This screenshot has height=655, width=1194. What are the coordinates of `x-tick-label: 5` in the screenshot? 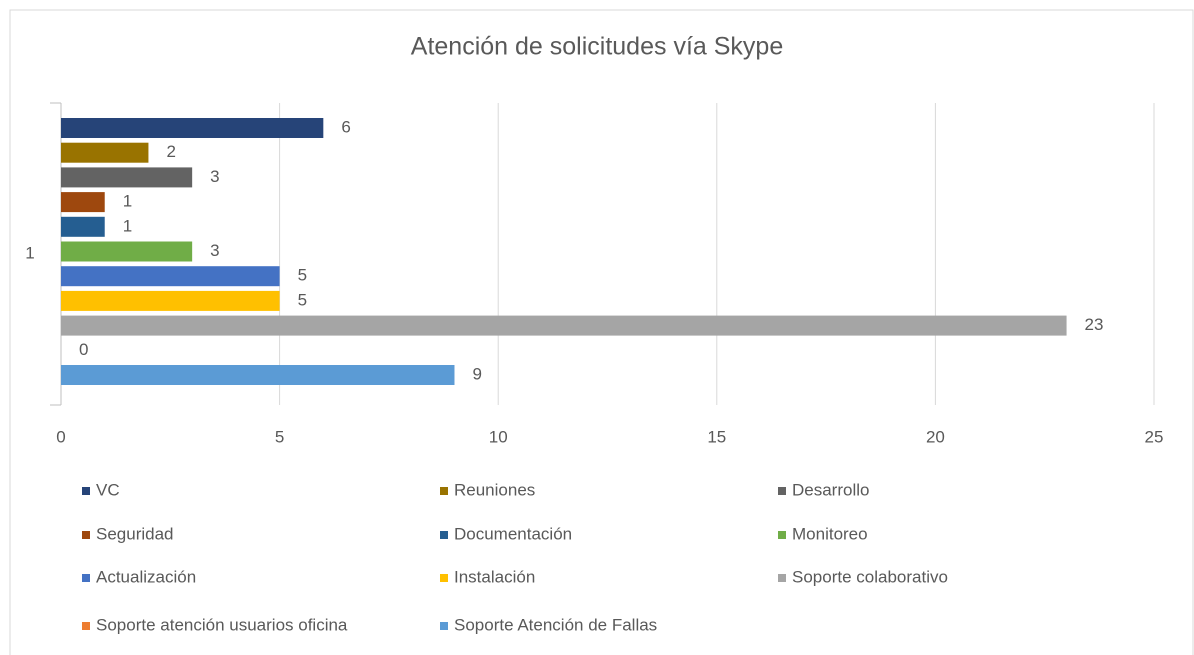 It's located at (279, 436).